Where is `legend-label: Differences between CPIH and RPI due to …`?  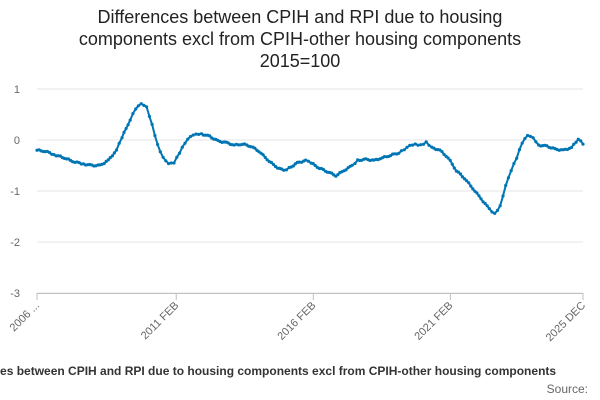
legend-label: Differences between CPIH and RPI due to … is located at coordinates (278, 371).